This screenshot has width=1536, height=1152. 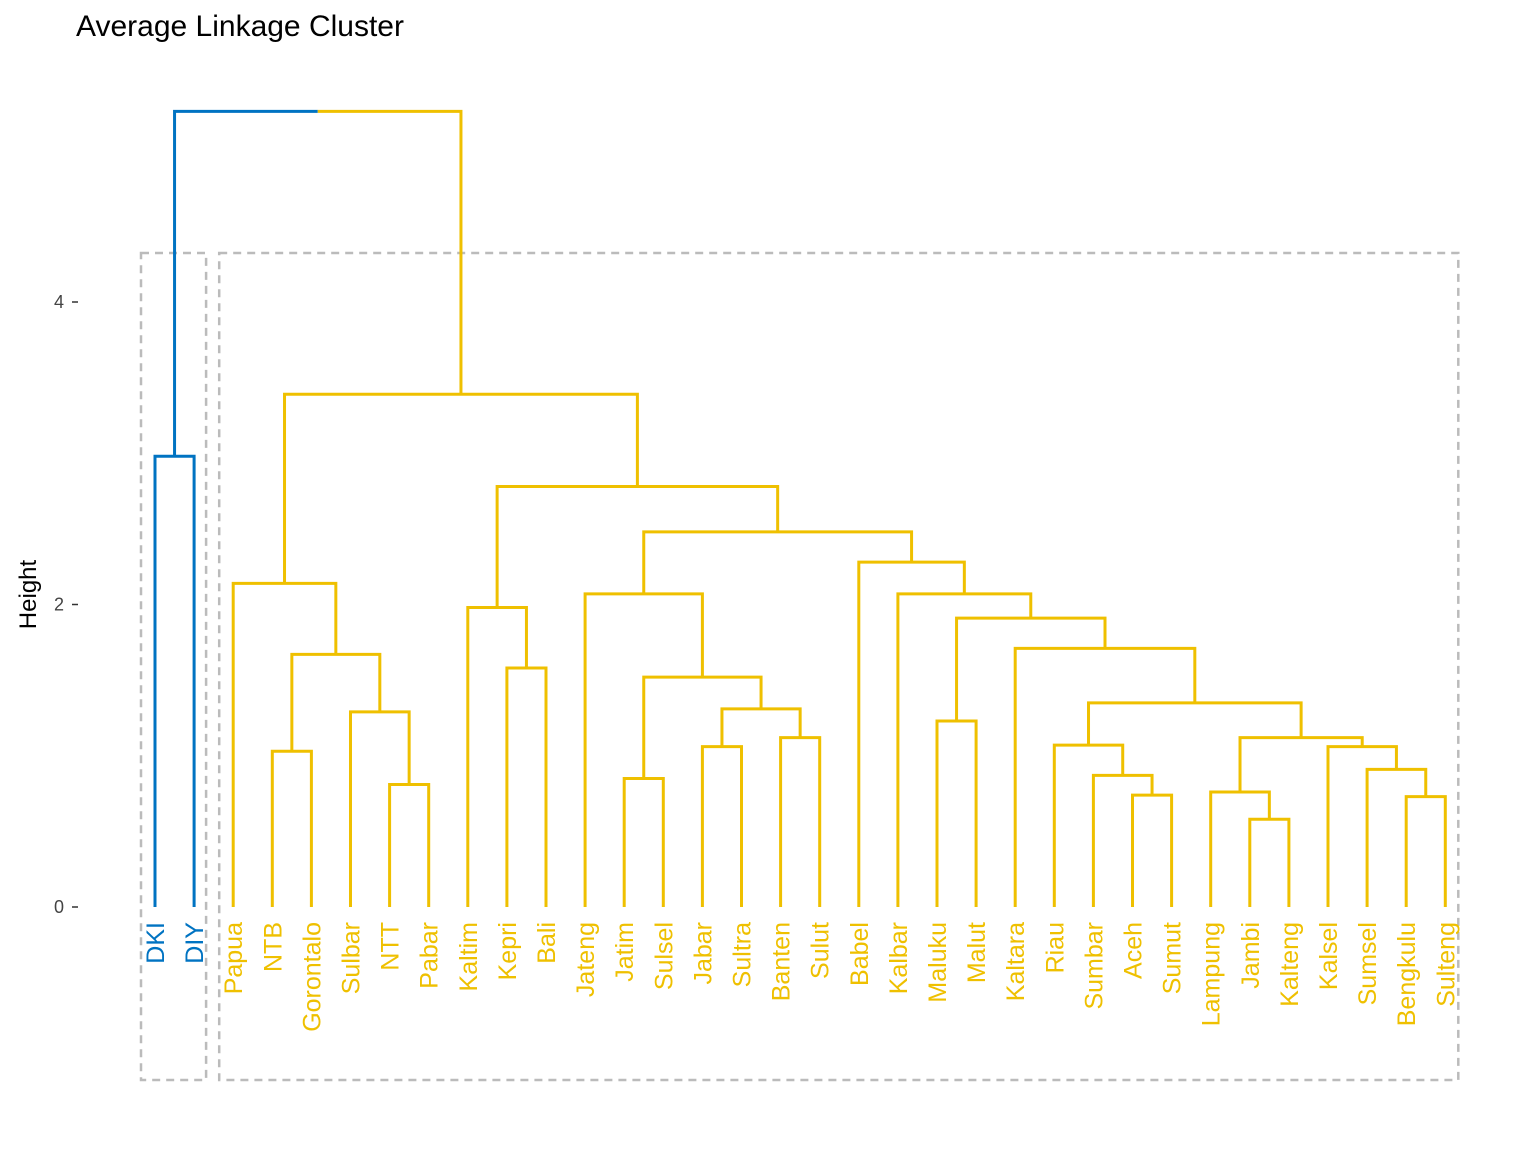 I want to click on leaf-label: Kalteng, so click(x=1290, y=964).